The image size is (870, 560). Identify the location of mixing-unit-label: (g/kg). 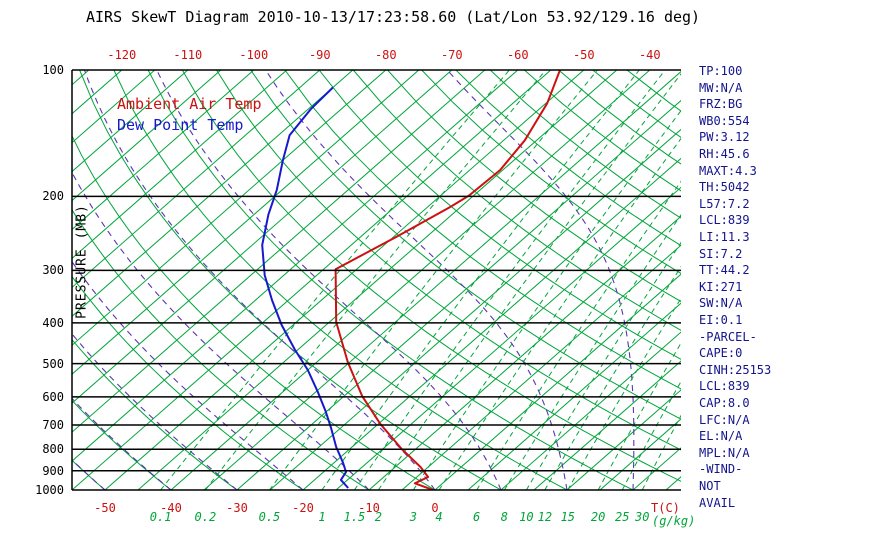
(674, 521).